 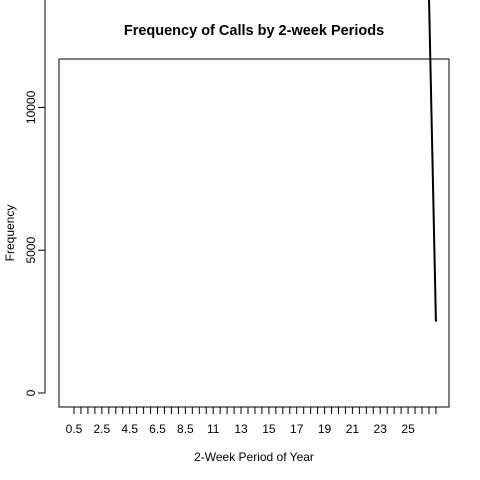 What do you see at coordinates (31, 250) in the screenshot?
I see `y-tick-label: 5000` at bounding box center [31, 250].